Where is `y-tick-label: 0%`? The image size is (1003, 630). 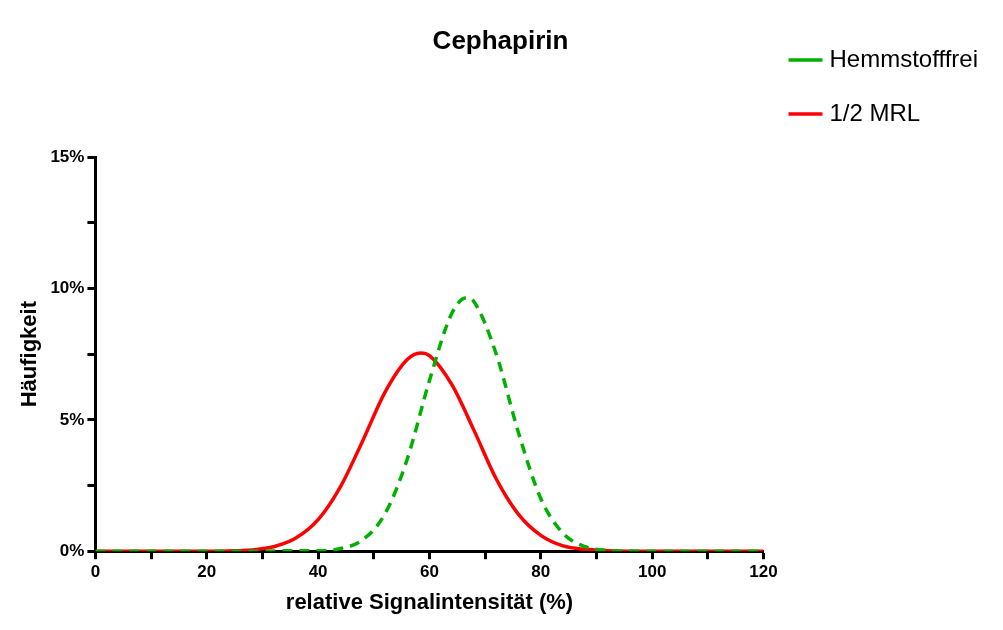 y-tick-label: 0% is located at coordinates (72, 550).